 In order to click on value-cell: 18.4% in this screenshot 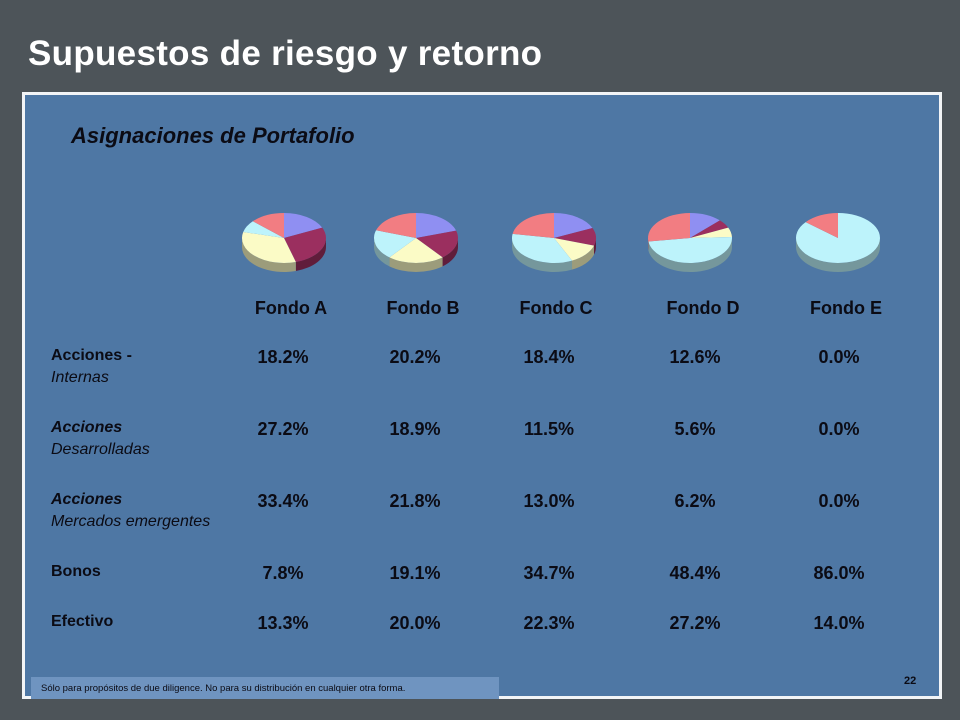, I will do `click(549, 357)`.